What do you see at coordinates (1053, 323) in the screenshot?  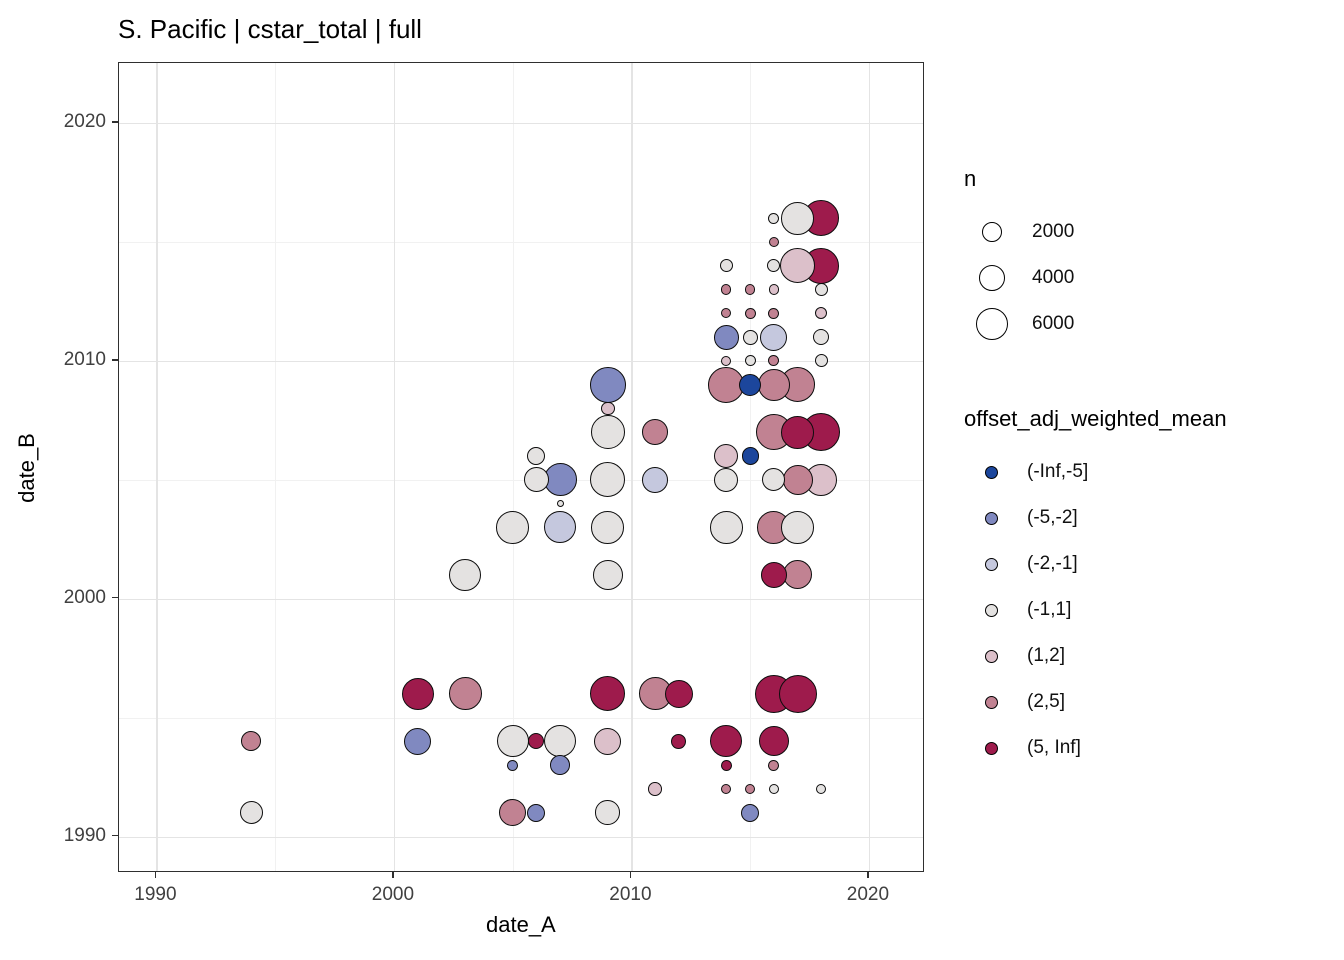 I see `size-legend-label: 6000` at bounding box center [1053, 323].